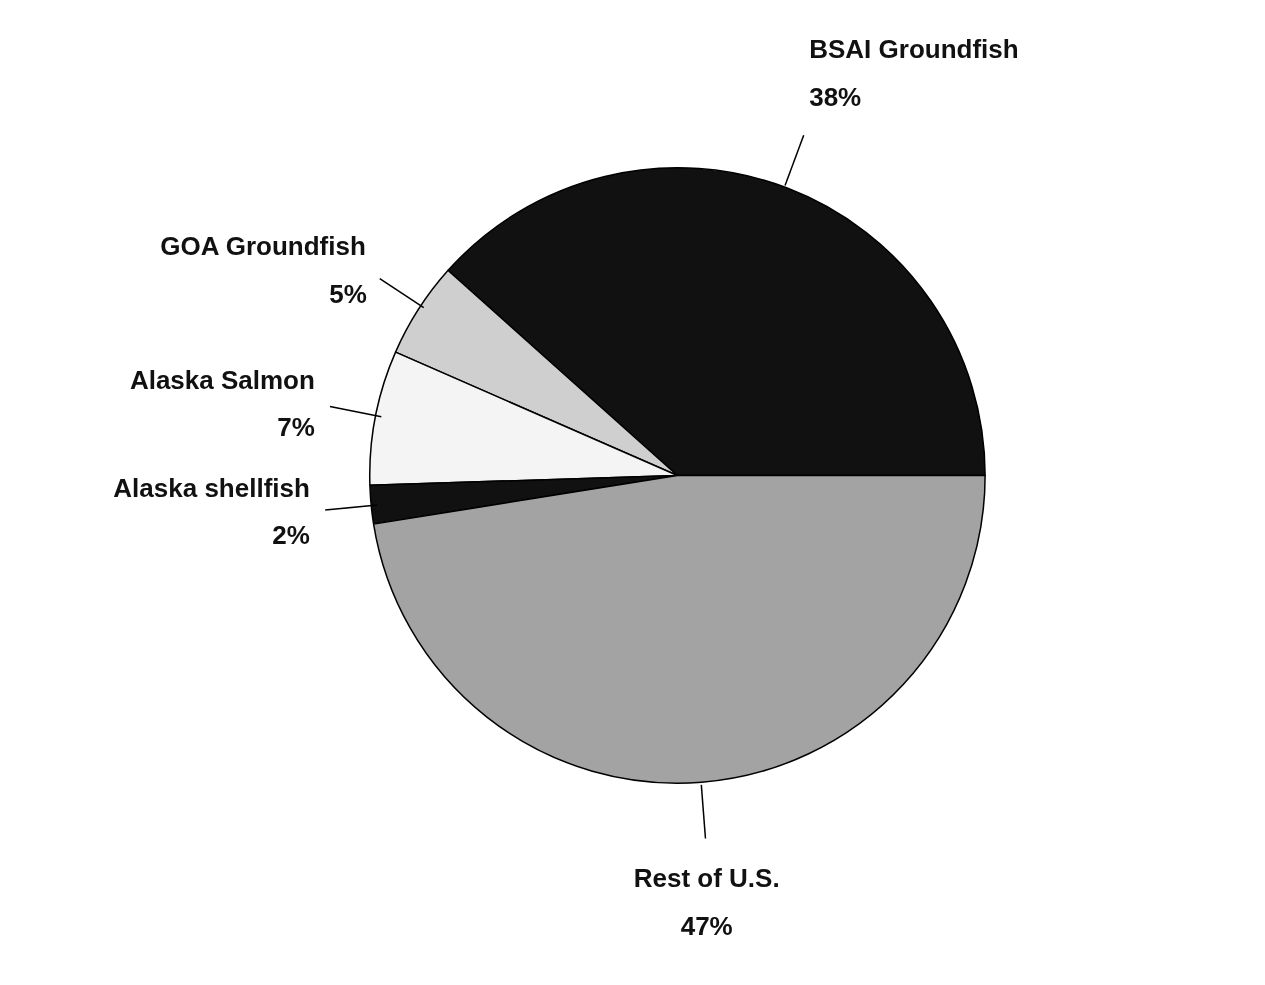  I want to click on data-label: 5%, so click(348, 293).